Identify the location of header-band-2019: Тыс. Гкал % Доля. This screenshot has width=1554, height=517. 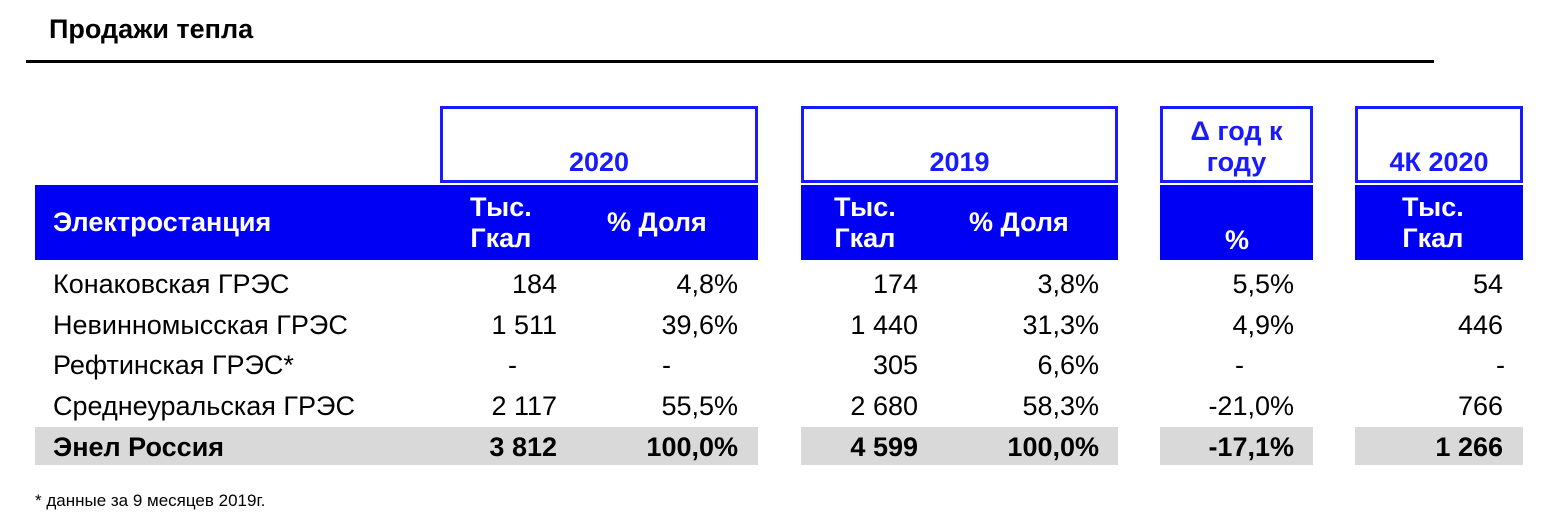
(959, 222).